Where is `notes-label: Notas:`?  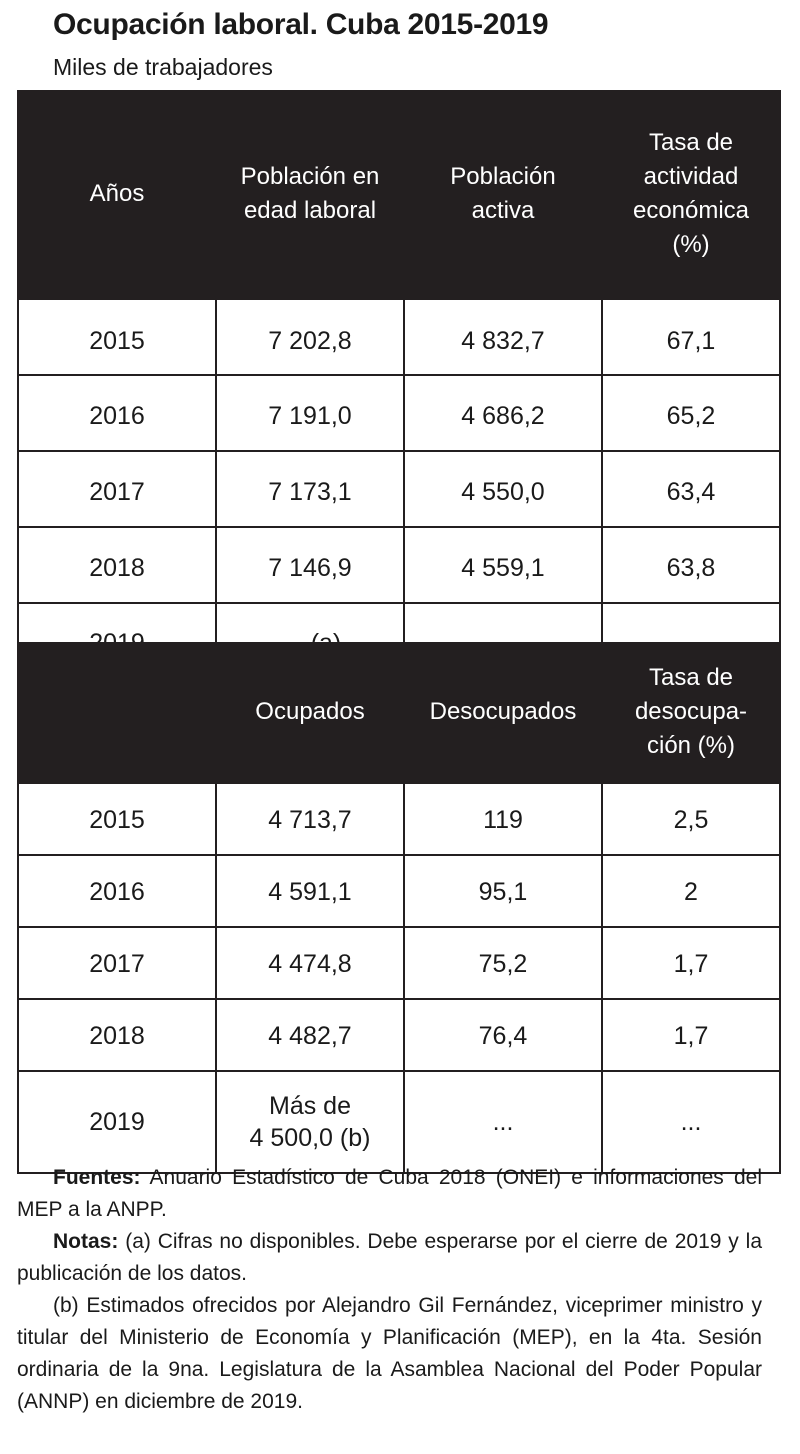 notes-label: Notas: is located at coordinates (86, 1241).